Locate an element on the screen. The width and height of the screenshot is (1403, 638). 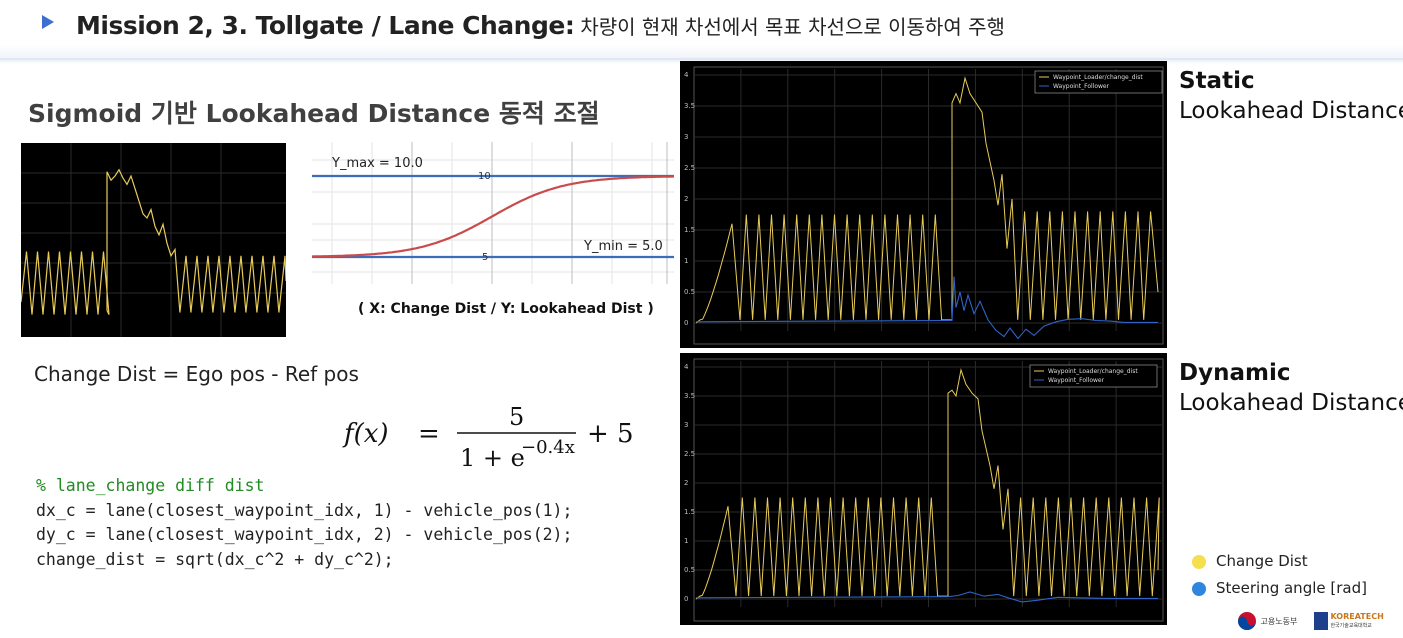
sigmoid-formula: f(x) = 5 1 + e −0.4x + 5 is located at coordinates (490, 438).